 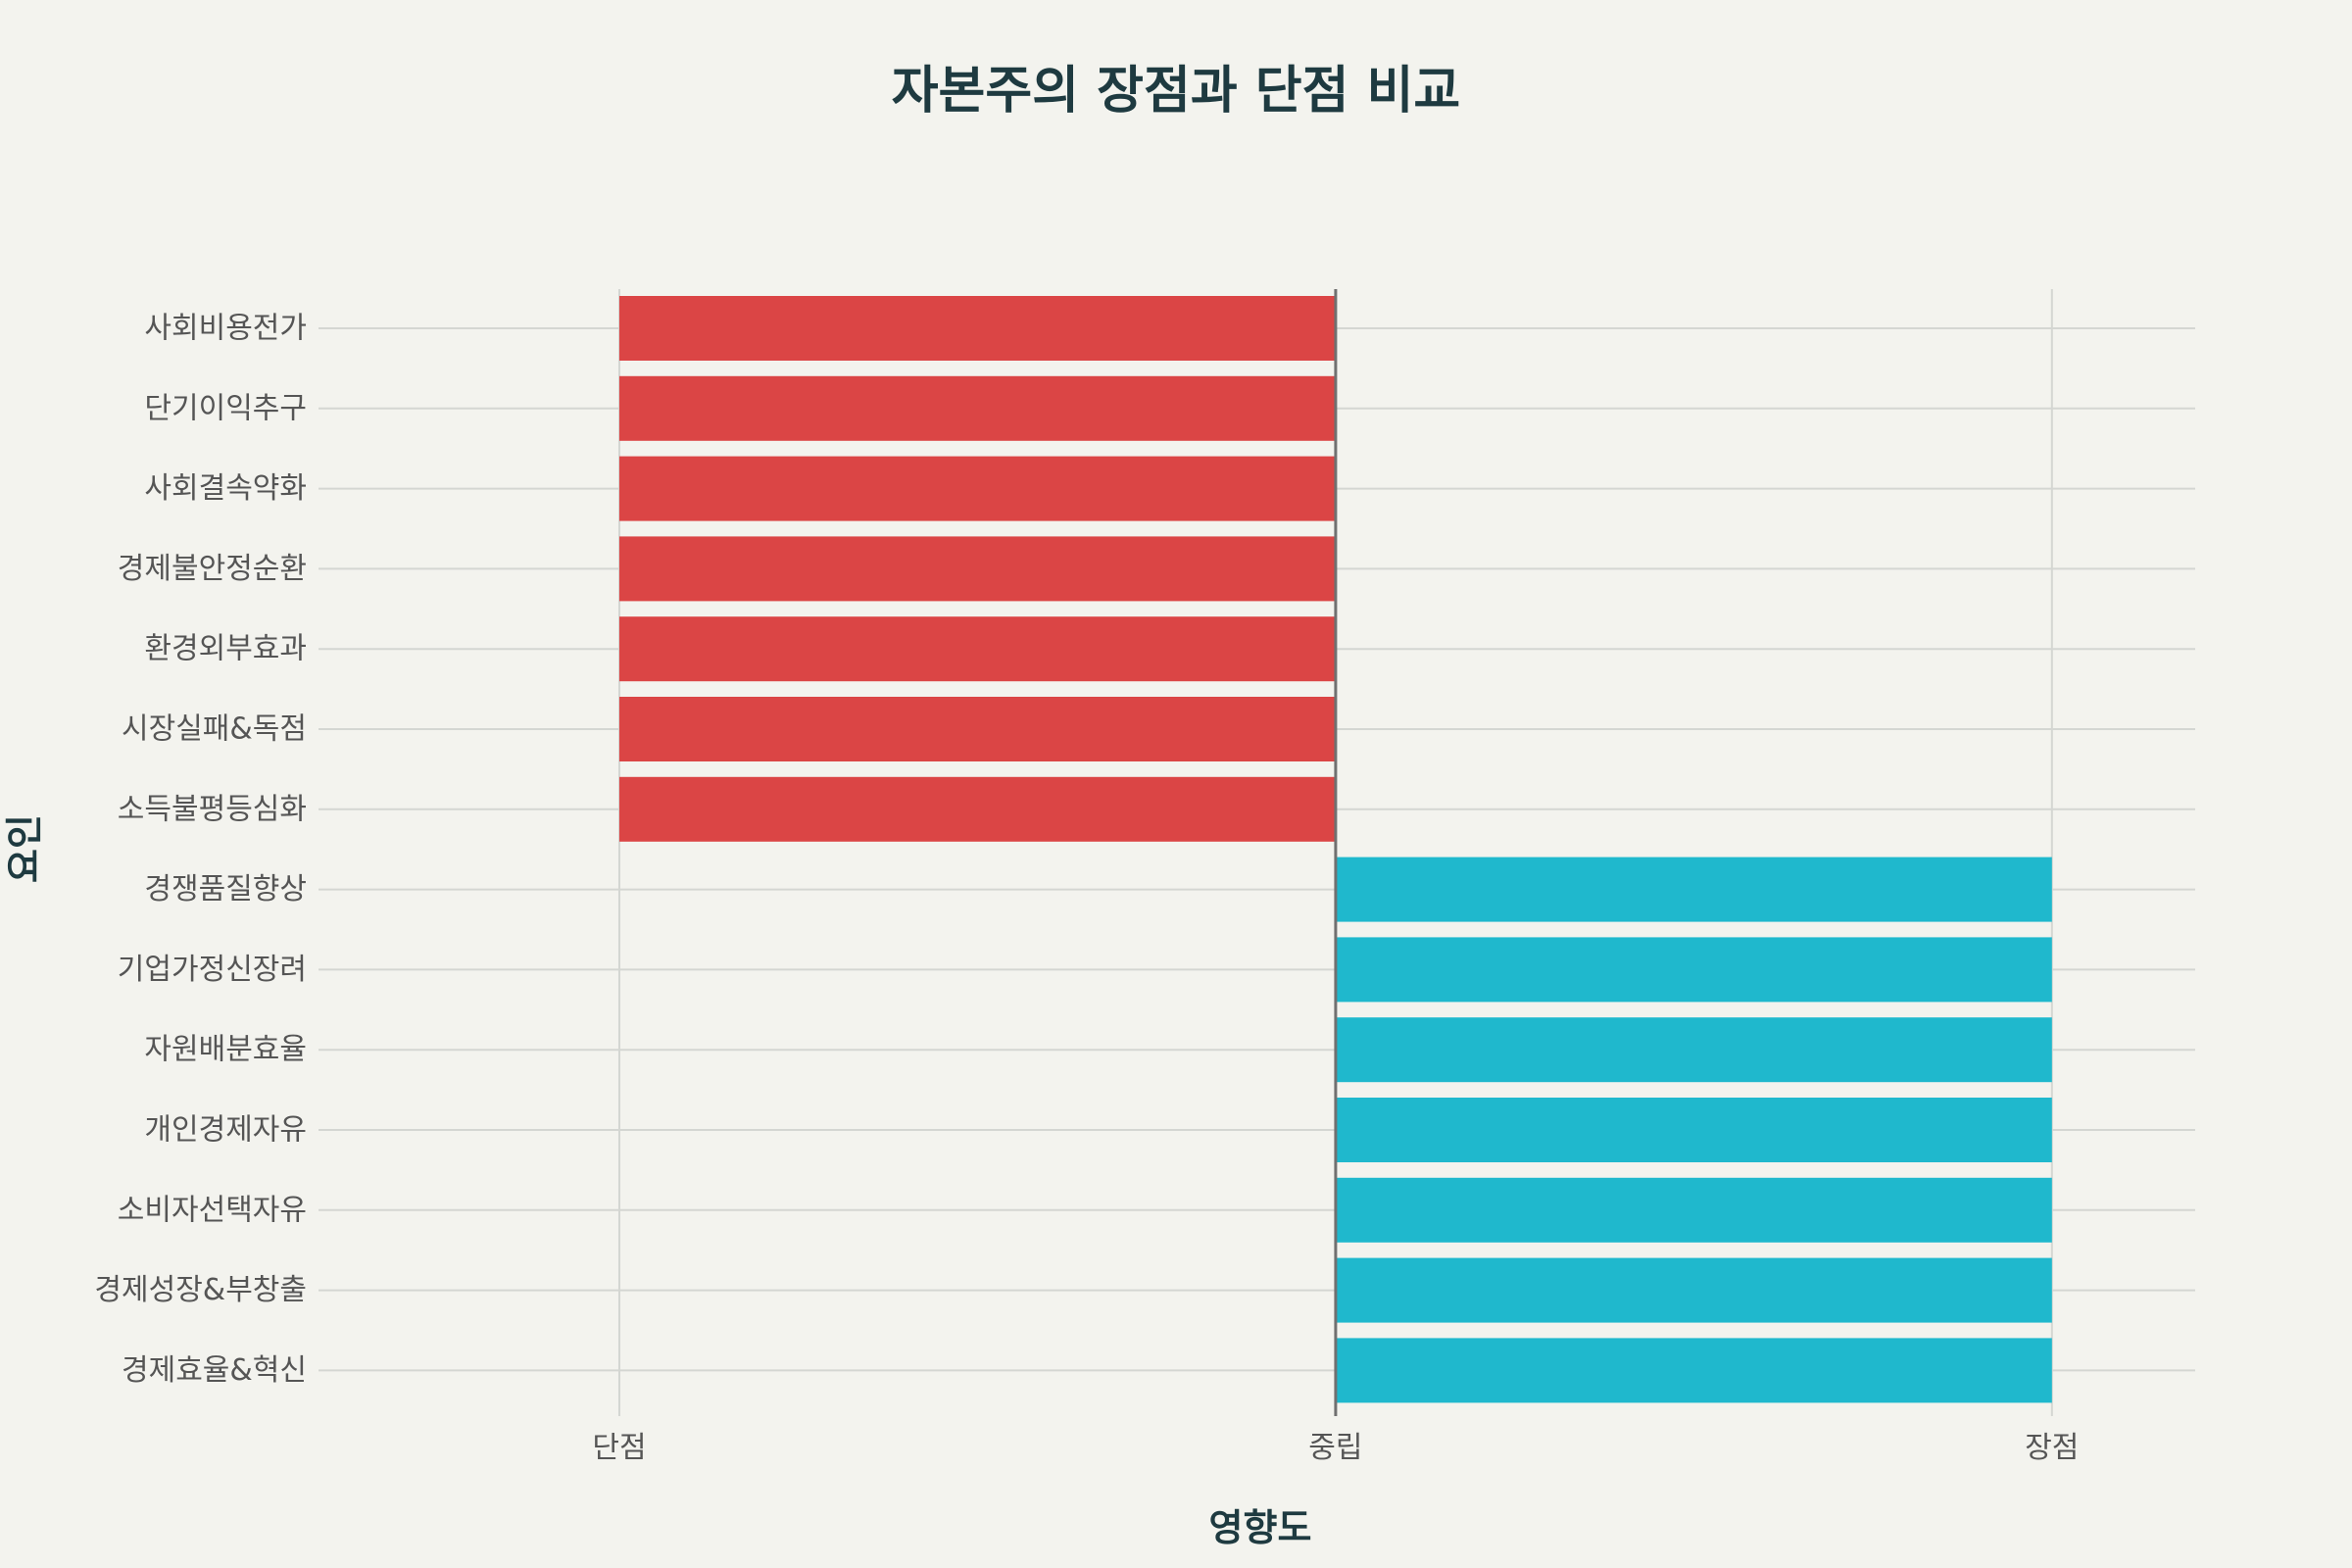 What do you see at coordinates (212, 809) in the screenshot?
I see `y-tick-label: 소득불평등심화` at bounding box center [212, 809].